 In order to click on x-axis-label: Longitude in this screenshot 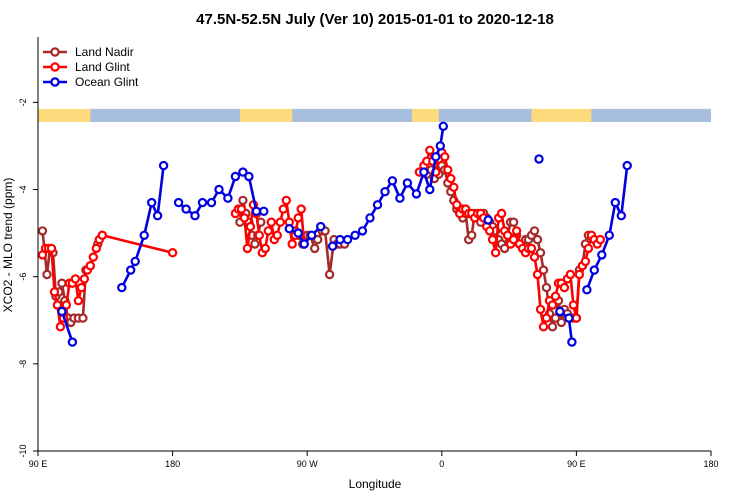, I will do `click(375, 484)`.